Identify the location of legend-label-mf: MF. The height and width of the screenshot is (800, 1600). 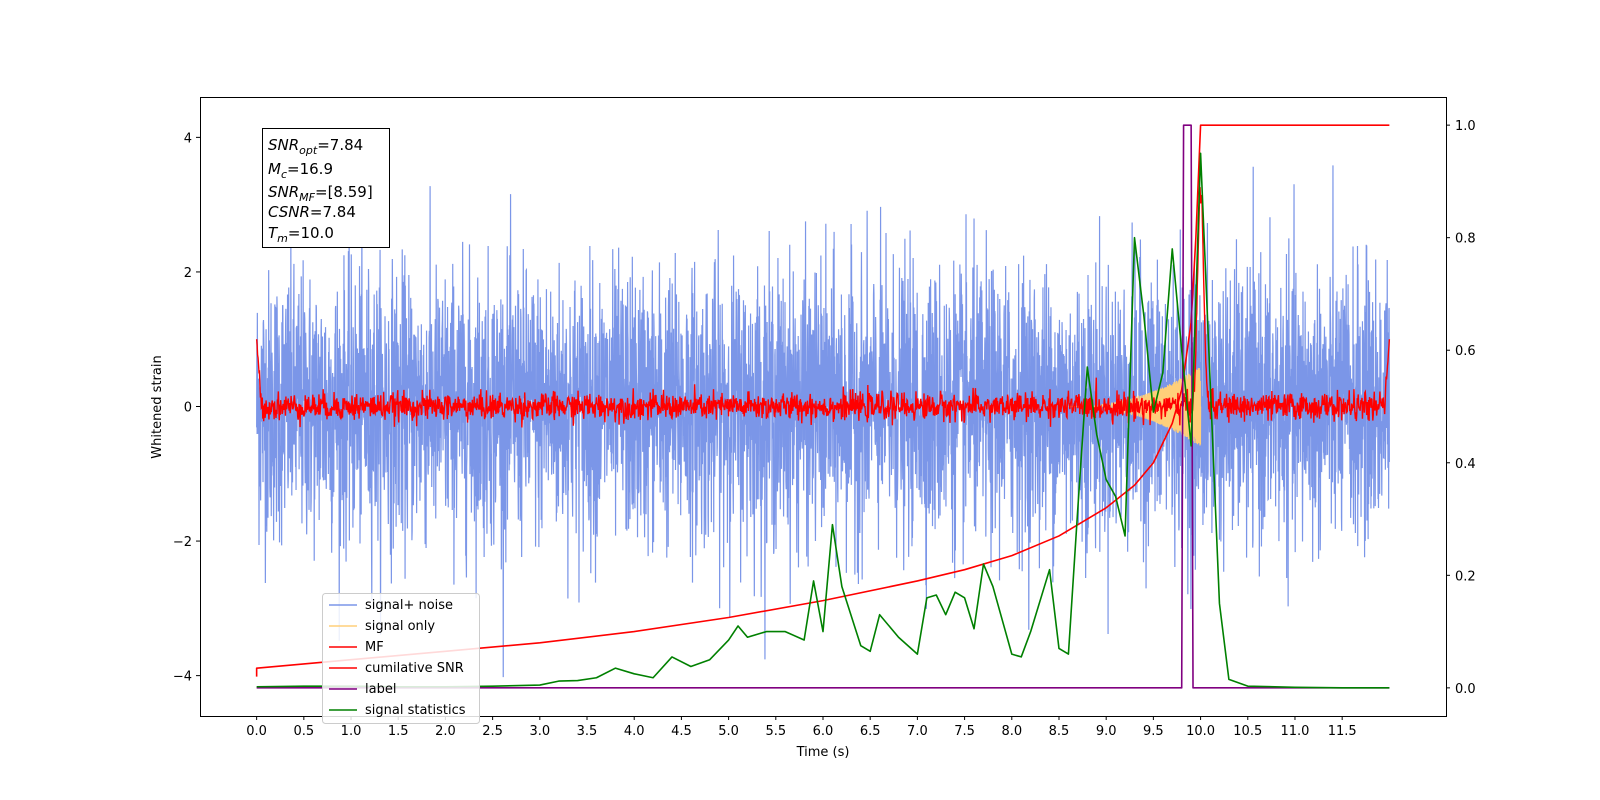
(374, 647).